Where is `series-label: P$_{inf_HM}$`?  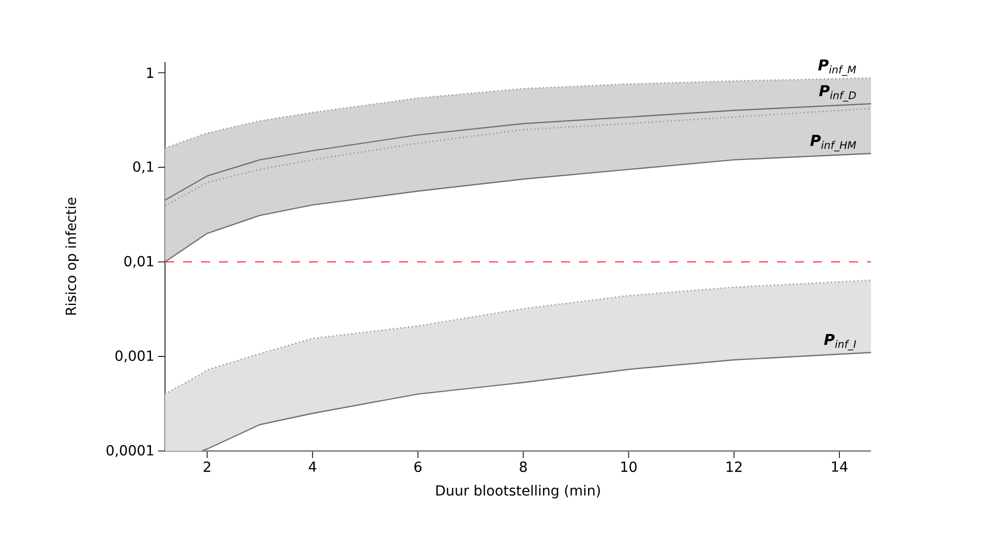 series-label: P$_{inf_HM}$ is located at coordinates (833, 143).